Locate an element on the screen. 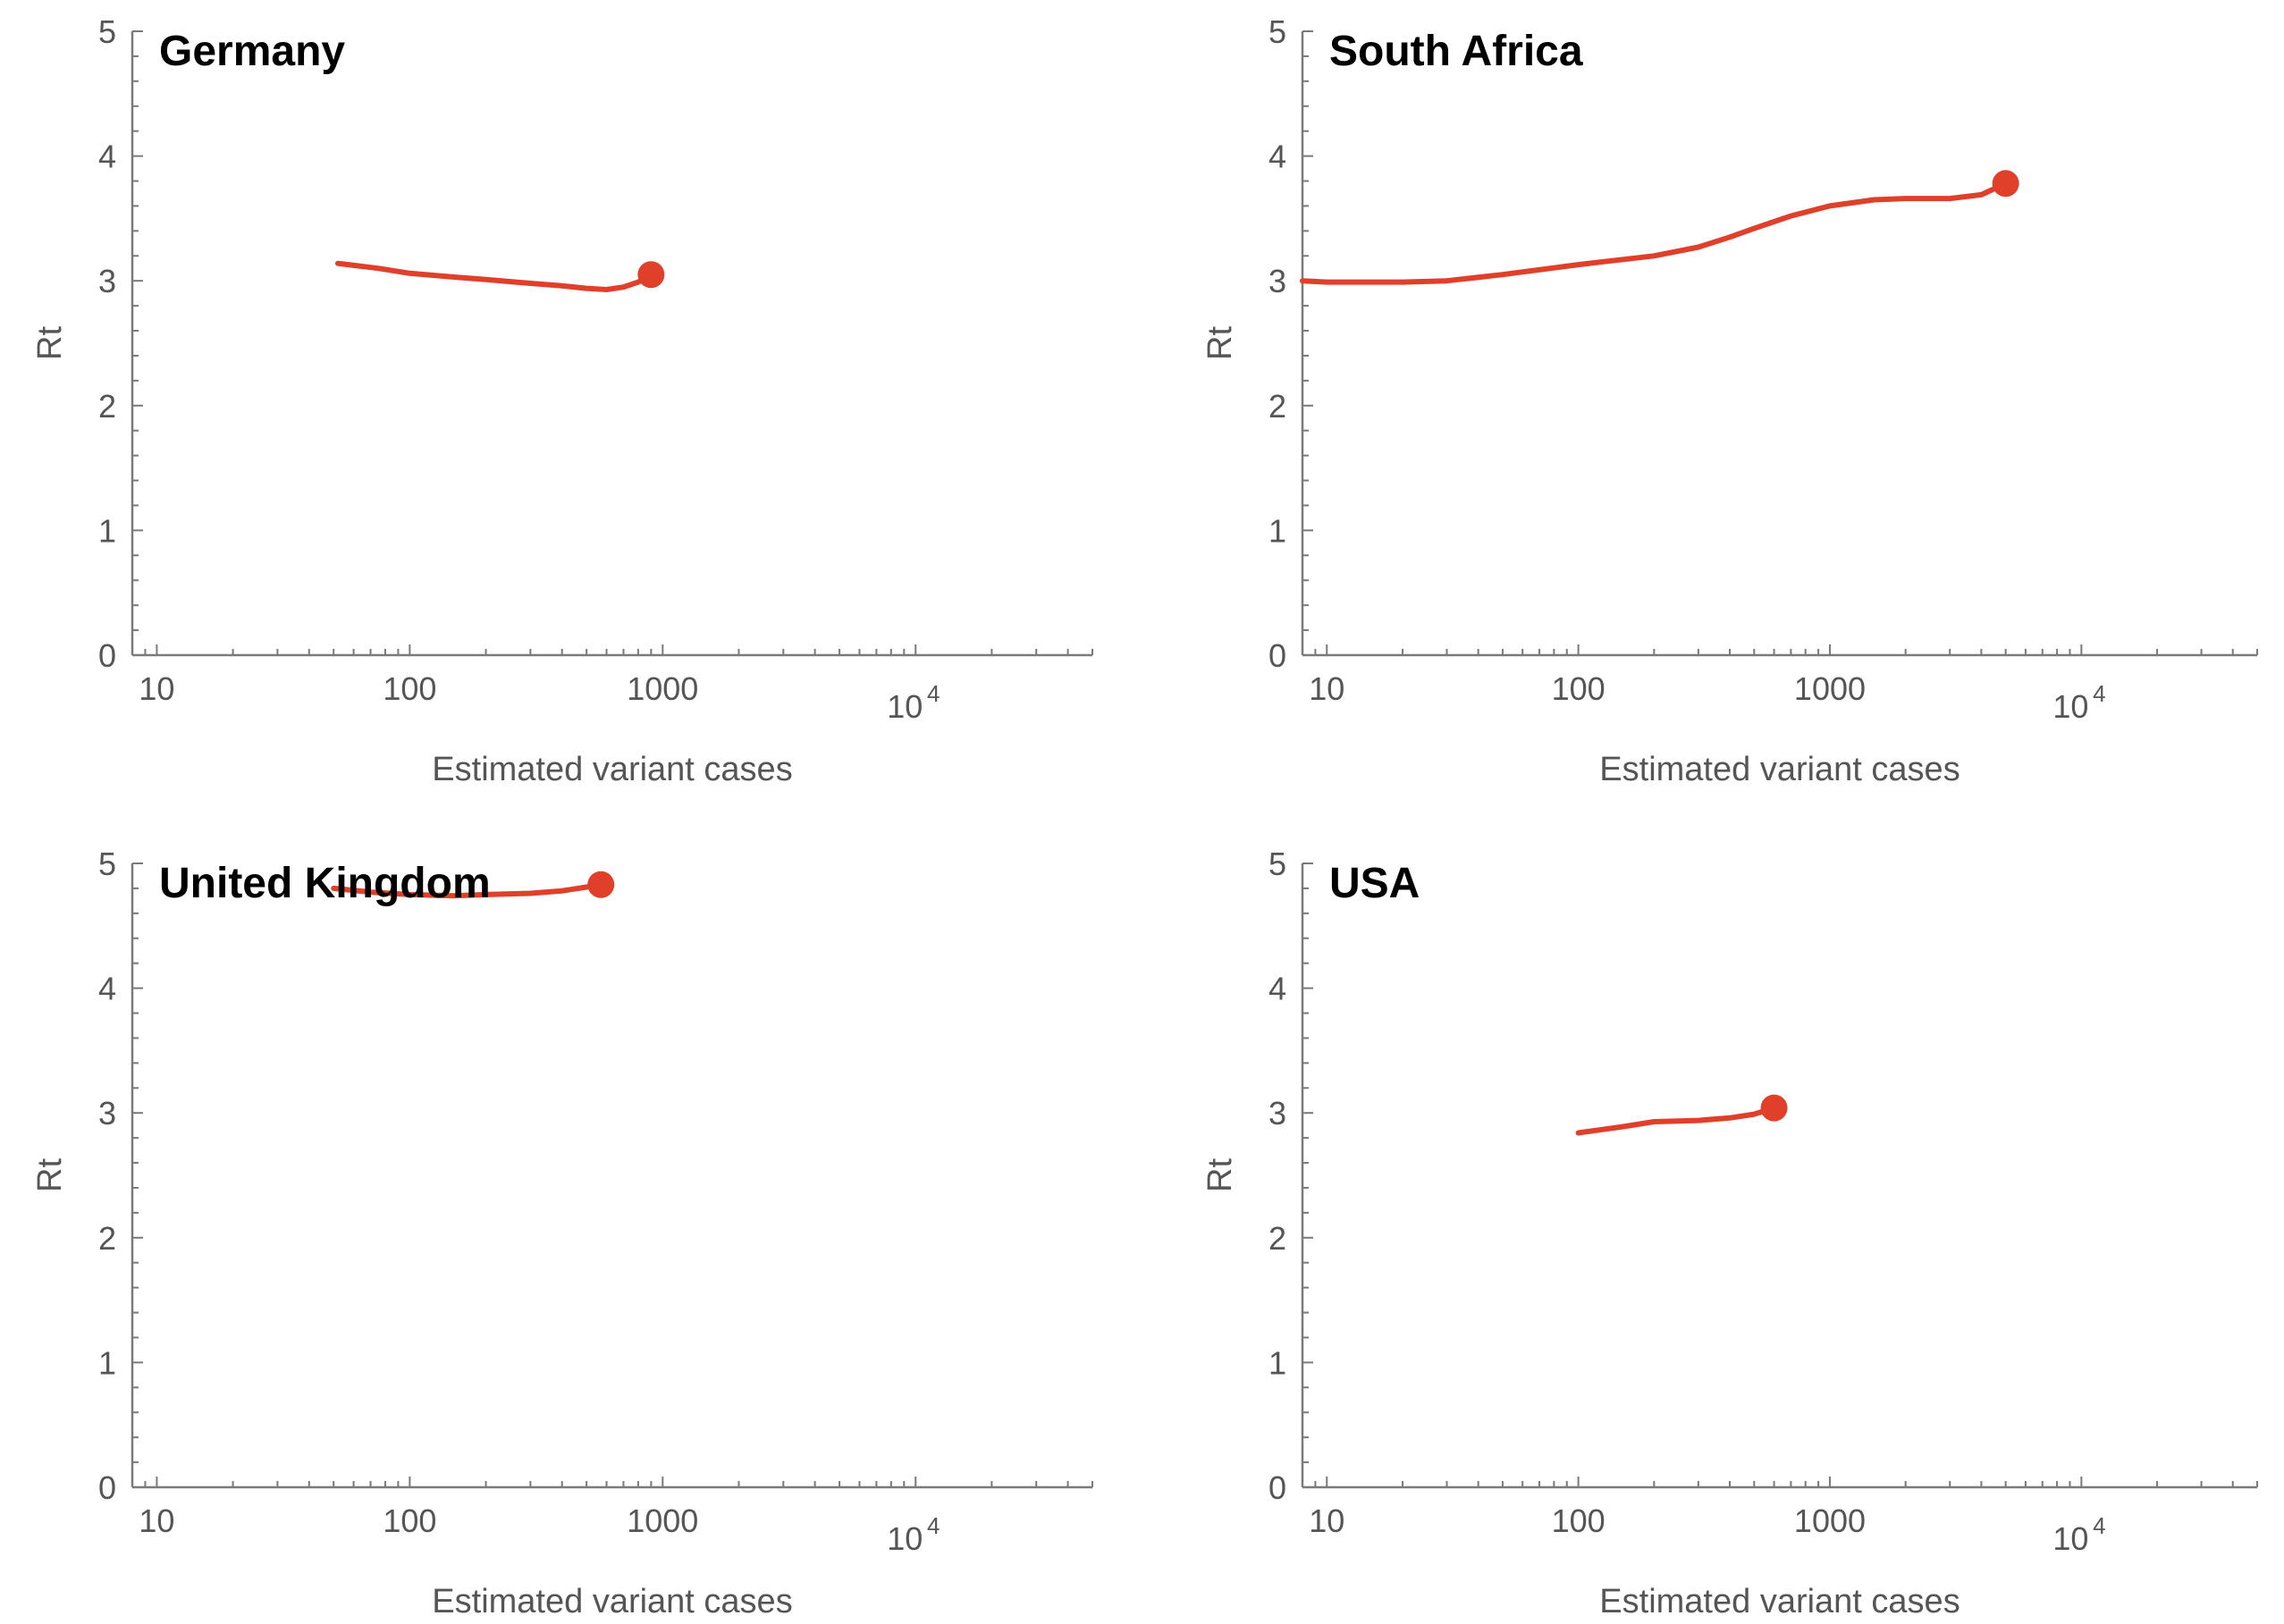 This screenshot has height=1624, width=2284. panel-title: South Africa is located at coordinates (1456, 51).